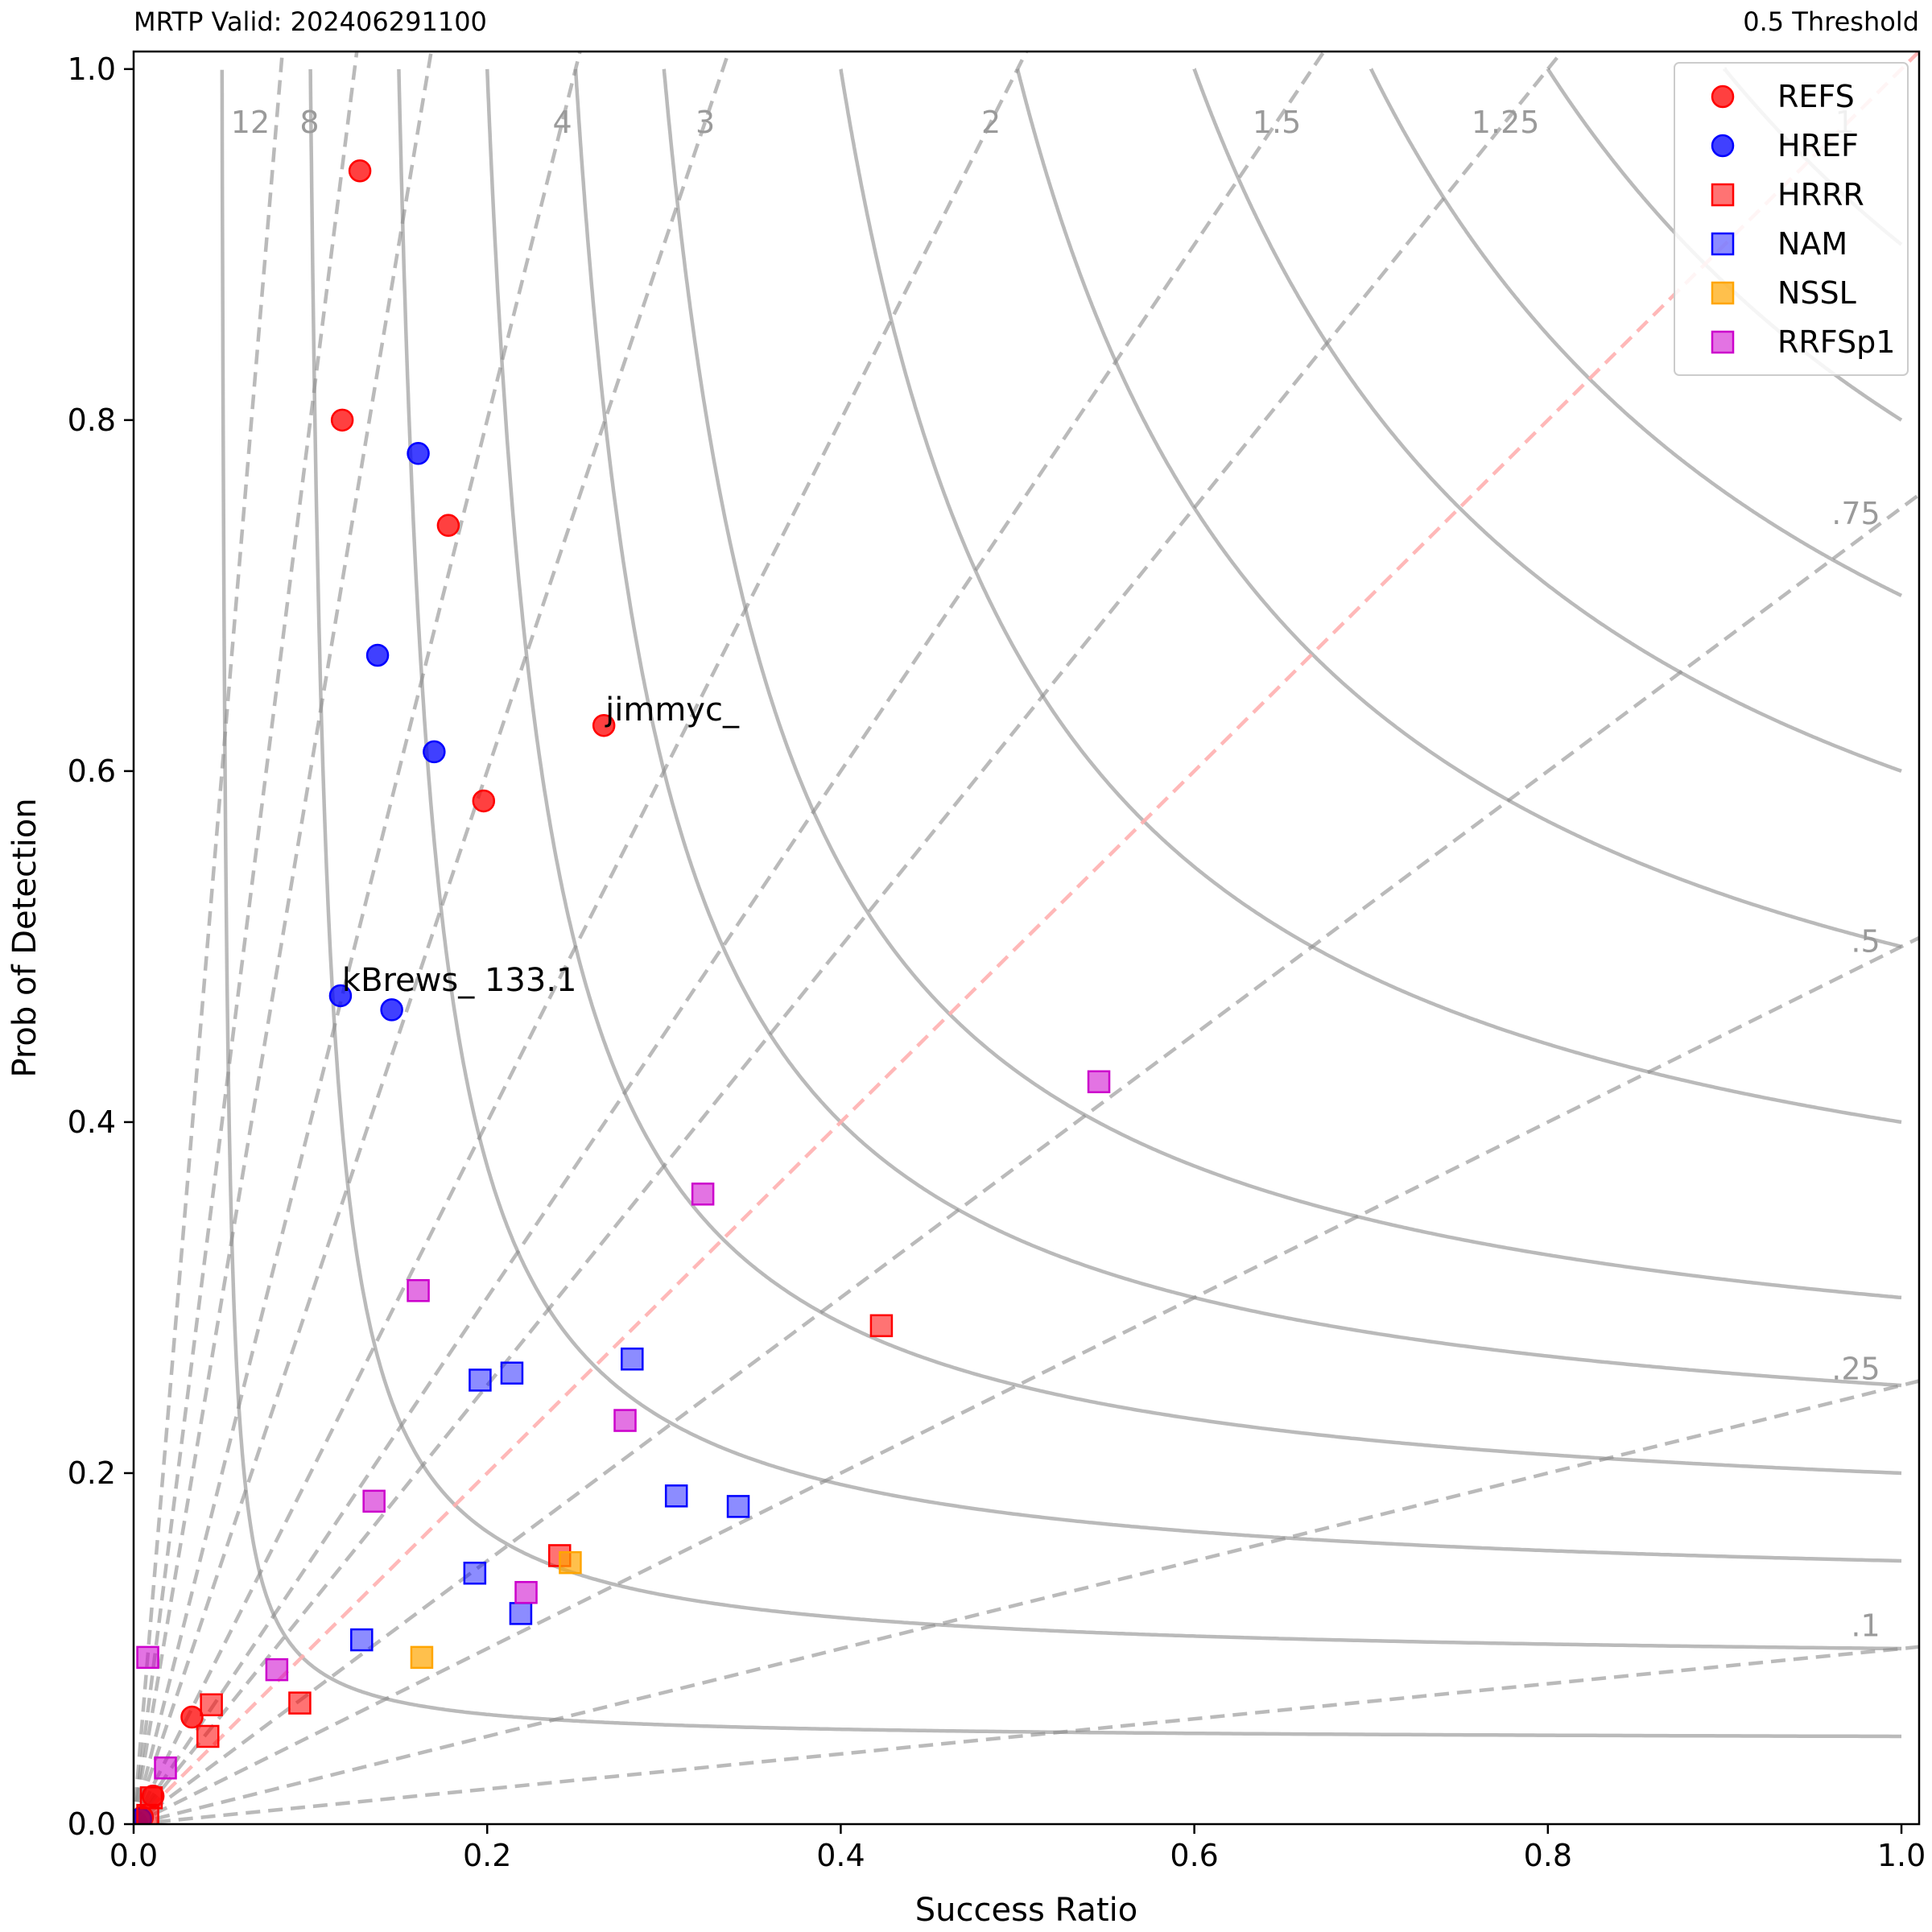 This screenshot has height=1932, width=1932. What do you see at coordinates (1277, 122) in the screenshot?
I see `bias-label: 1.5` at bounding box center [1277, 122].